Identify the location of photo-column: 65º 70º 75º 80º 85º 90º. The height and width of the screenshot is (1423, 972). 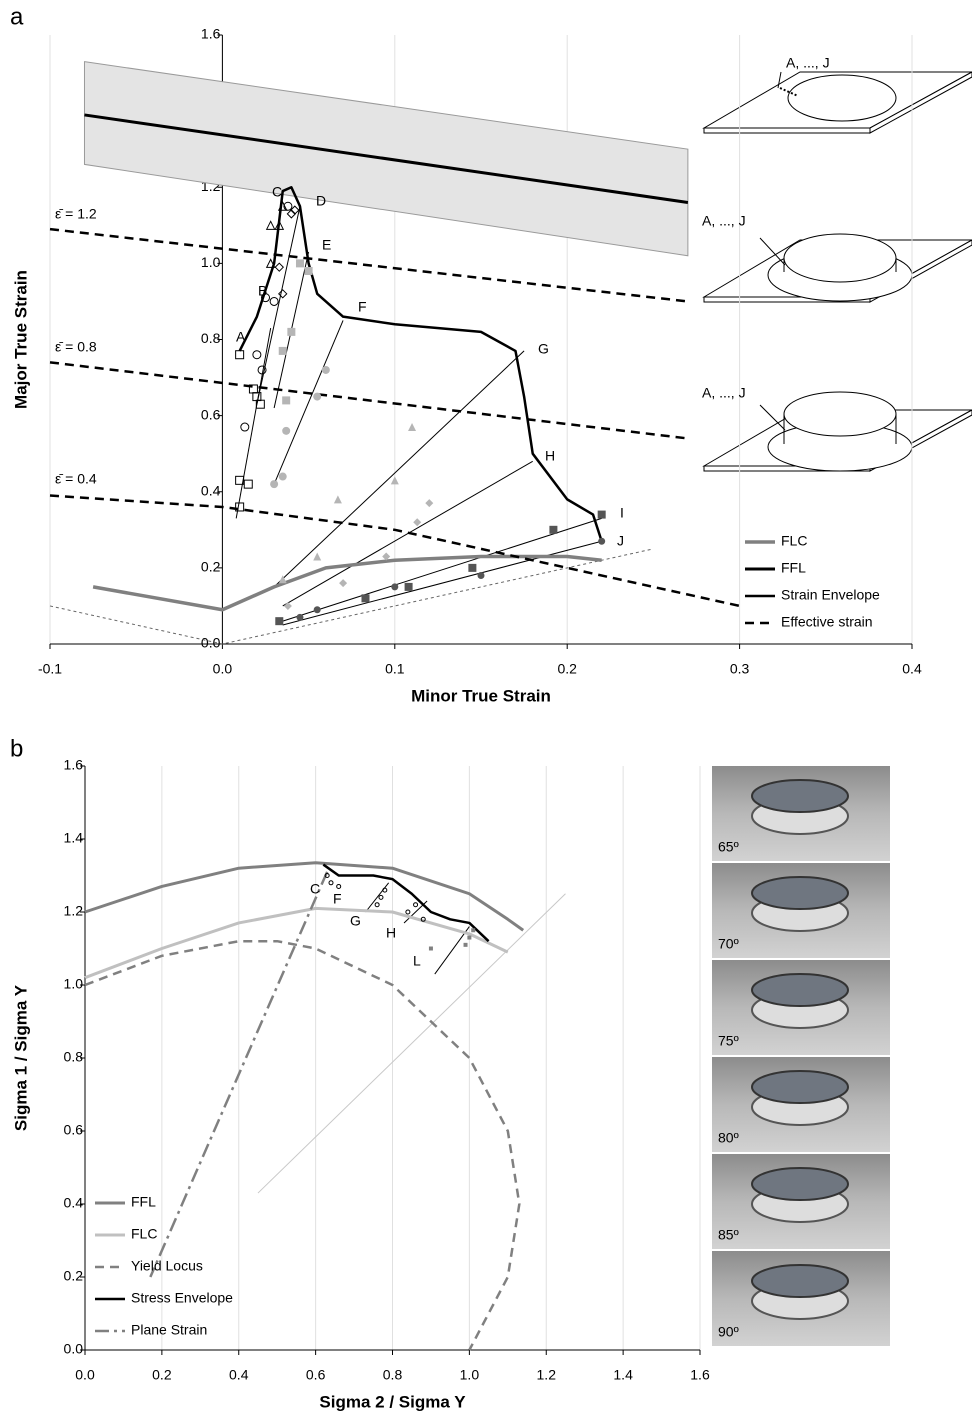
(801, 1056).